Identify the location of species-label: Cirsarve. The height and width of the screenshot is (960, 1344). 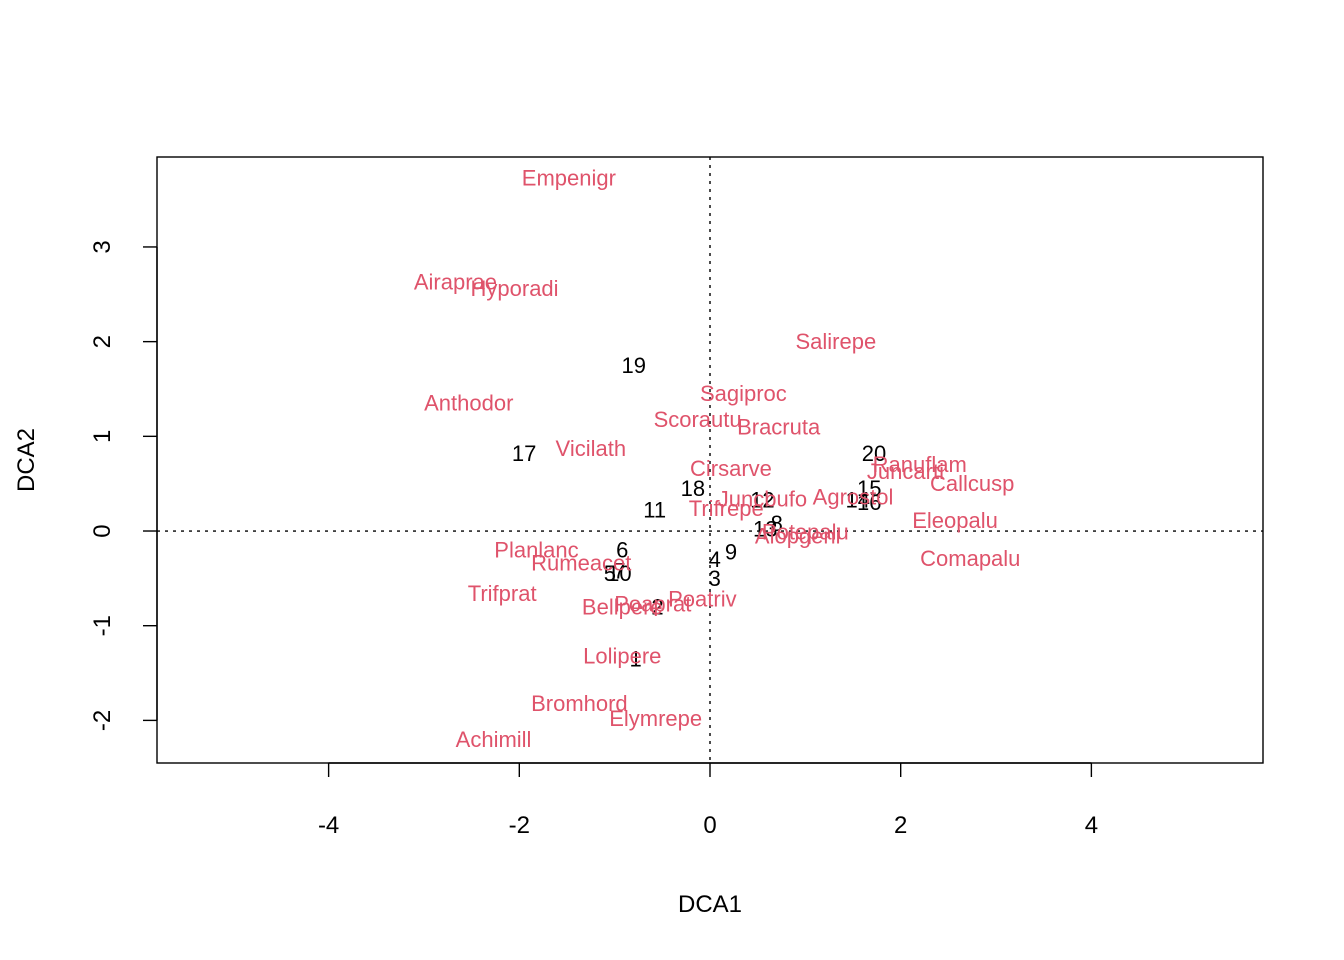
(731, 468).